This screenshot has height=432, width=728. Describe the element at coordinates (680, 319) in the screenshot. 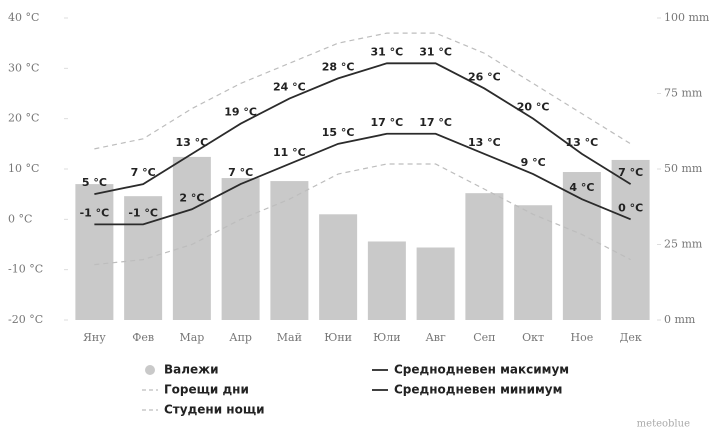

I see `y2-tick-label: 0 mm` at that location.